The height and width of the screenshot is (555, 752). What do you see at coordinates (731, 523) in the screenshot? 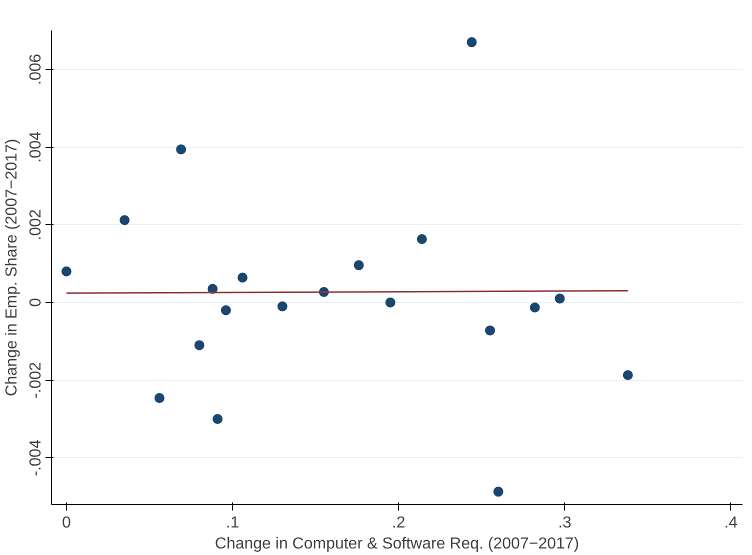
I see `x-tick-label: .4` at bounding box center [731, 523].